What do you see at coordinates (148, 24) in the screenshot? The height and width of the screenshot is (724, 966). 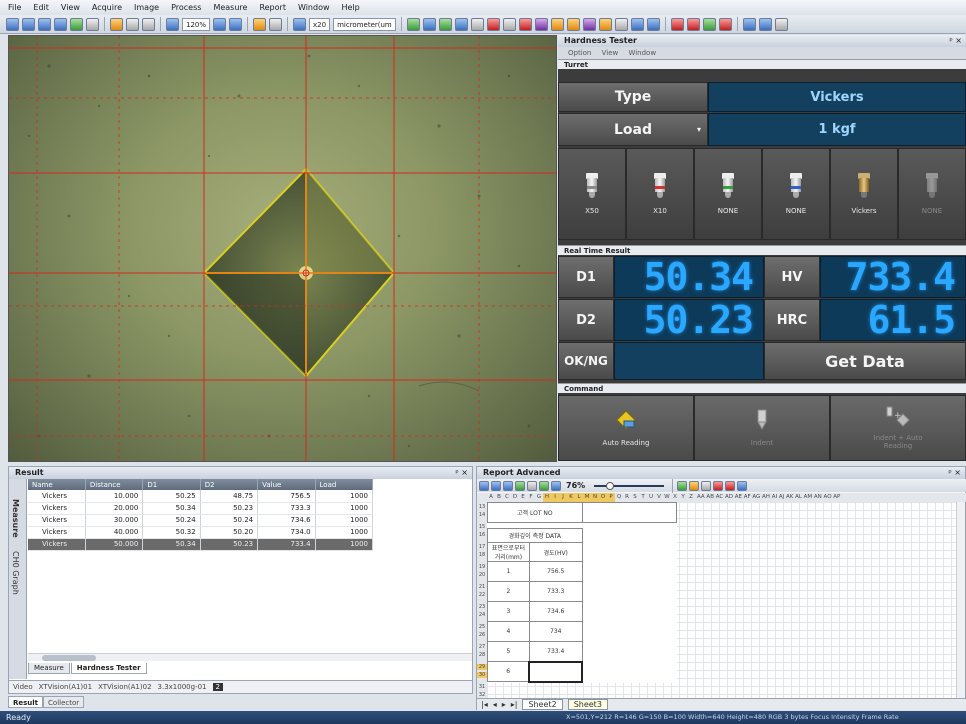 I see `pause-icon` at bounding box center [148, 24].